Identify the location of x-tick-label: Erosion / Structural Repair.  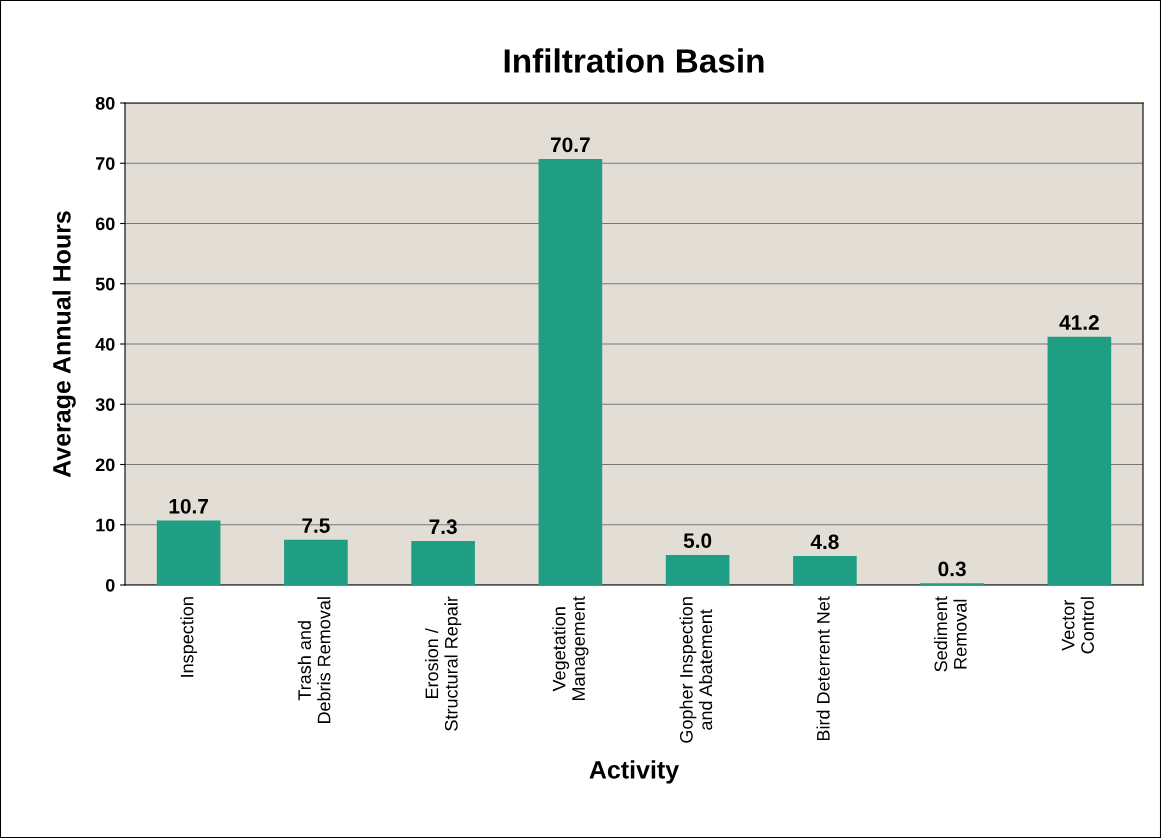
(443, 663).